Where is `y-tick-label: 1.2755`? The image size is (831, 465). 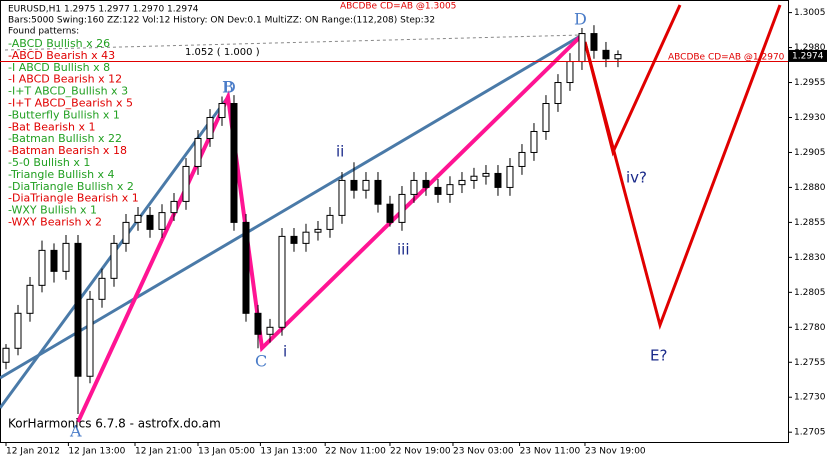
y-tick-label: 1.2755 is located at coordinates (810, 363).